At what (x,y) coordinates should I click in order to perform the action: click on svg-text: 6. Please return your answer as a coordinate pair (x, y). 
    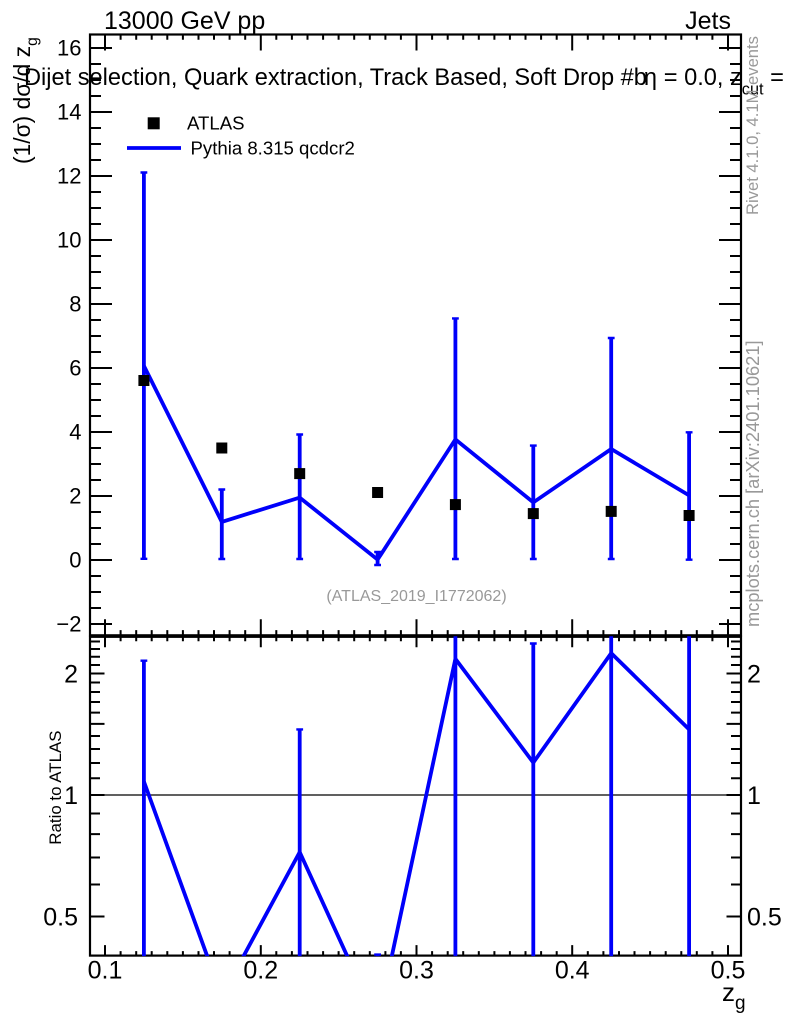
    Looking at the image, I should click on (75, 368).